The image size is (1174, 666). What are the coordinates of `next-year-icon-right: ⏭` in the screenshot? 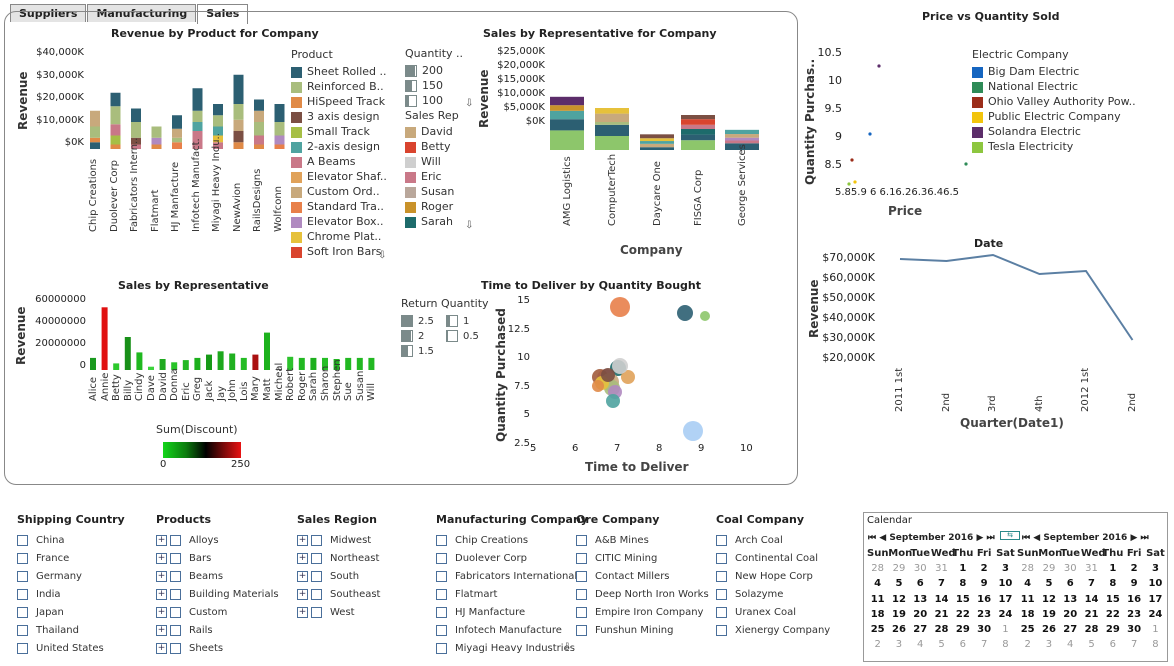 It's located at (1144, 538).